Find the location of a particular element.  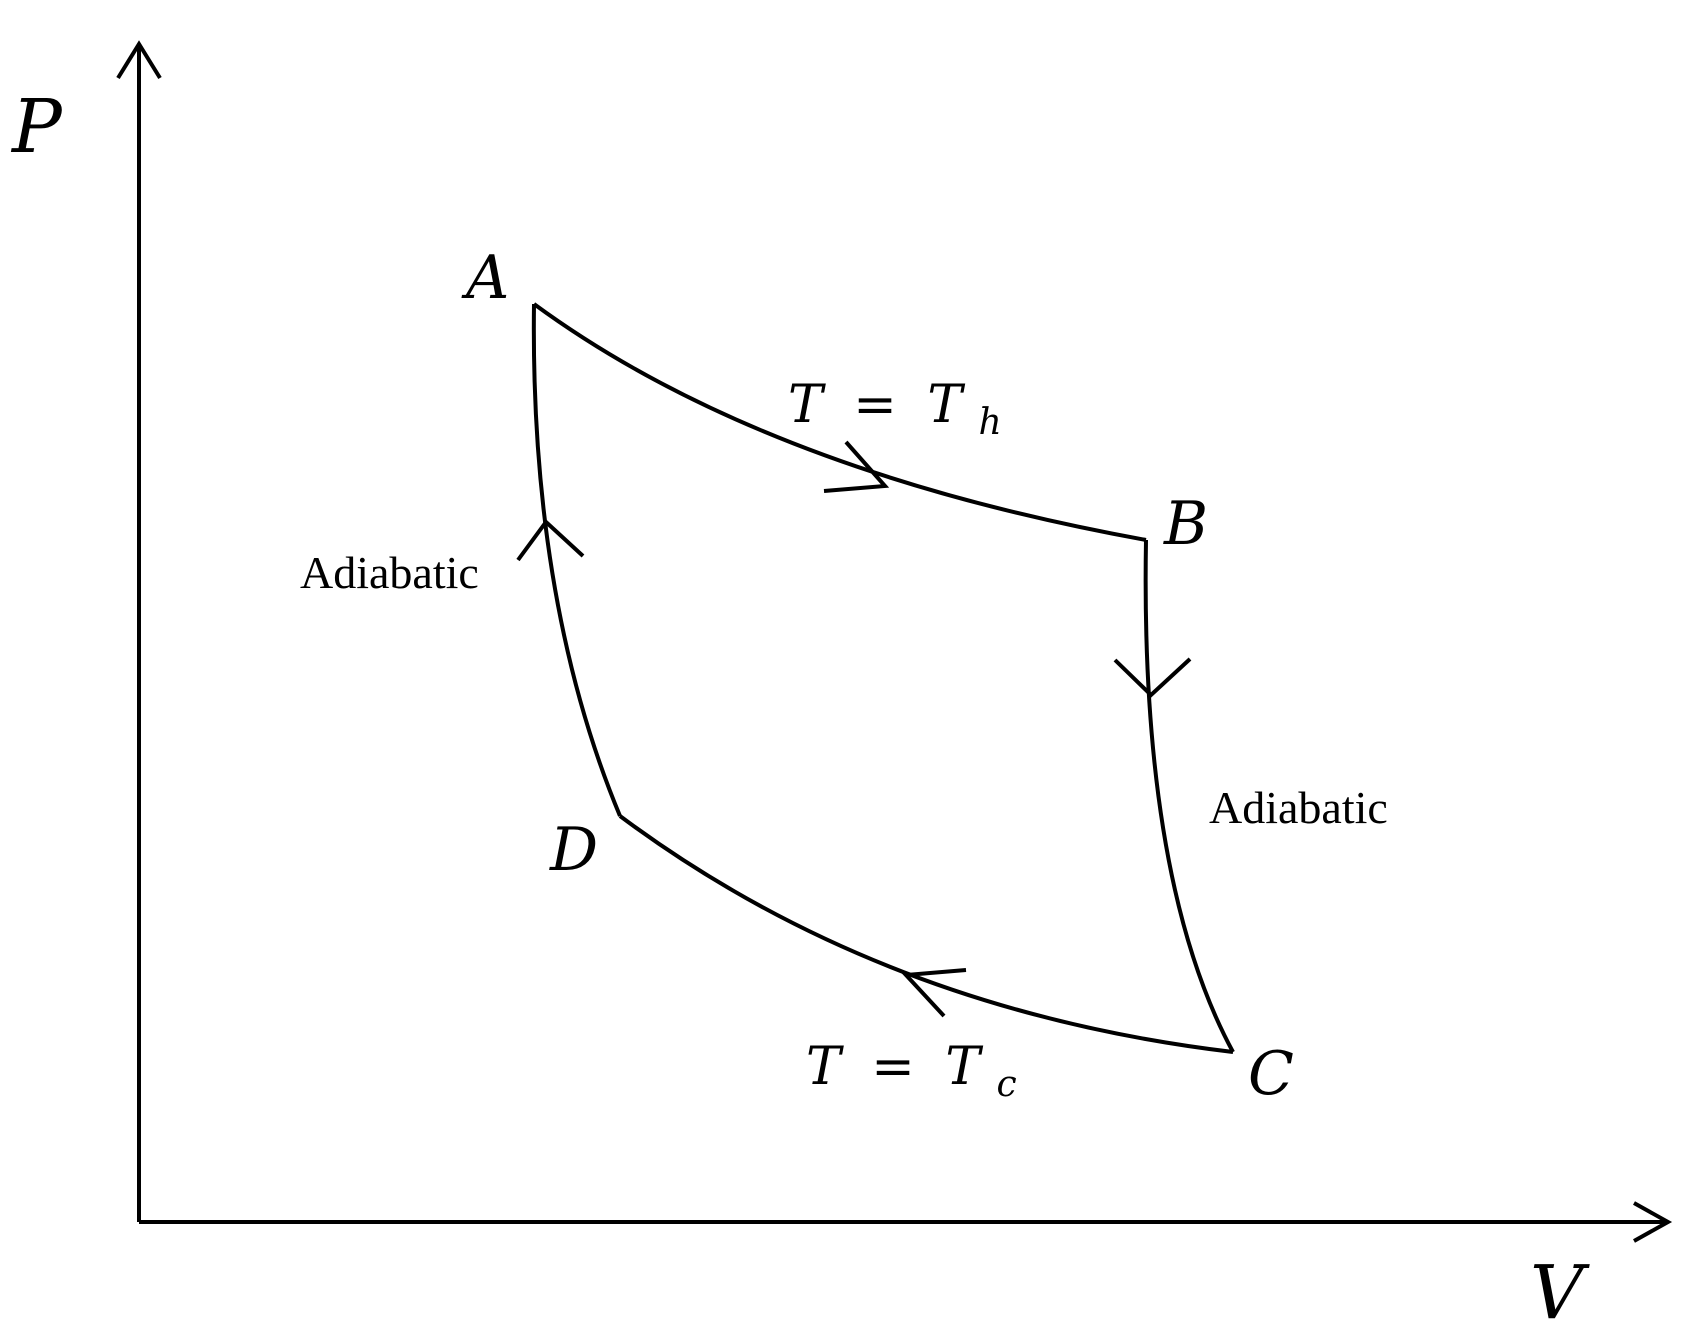

adiabat-curve-d-a is located at coordinates (576, 560).